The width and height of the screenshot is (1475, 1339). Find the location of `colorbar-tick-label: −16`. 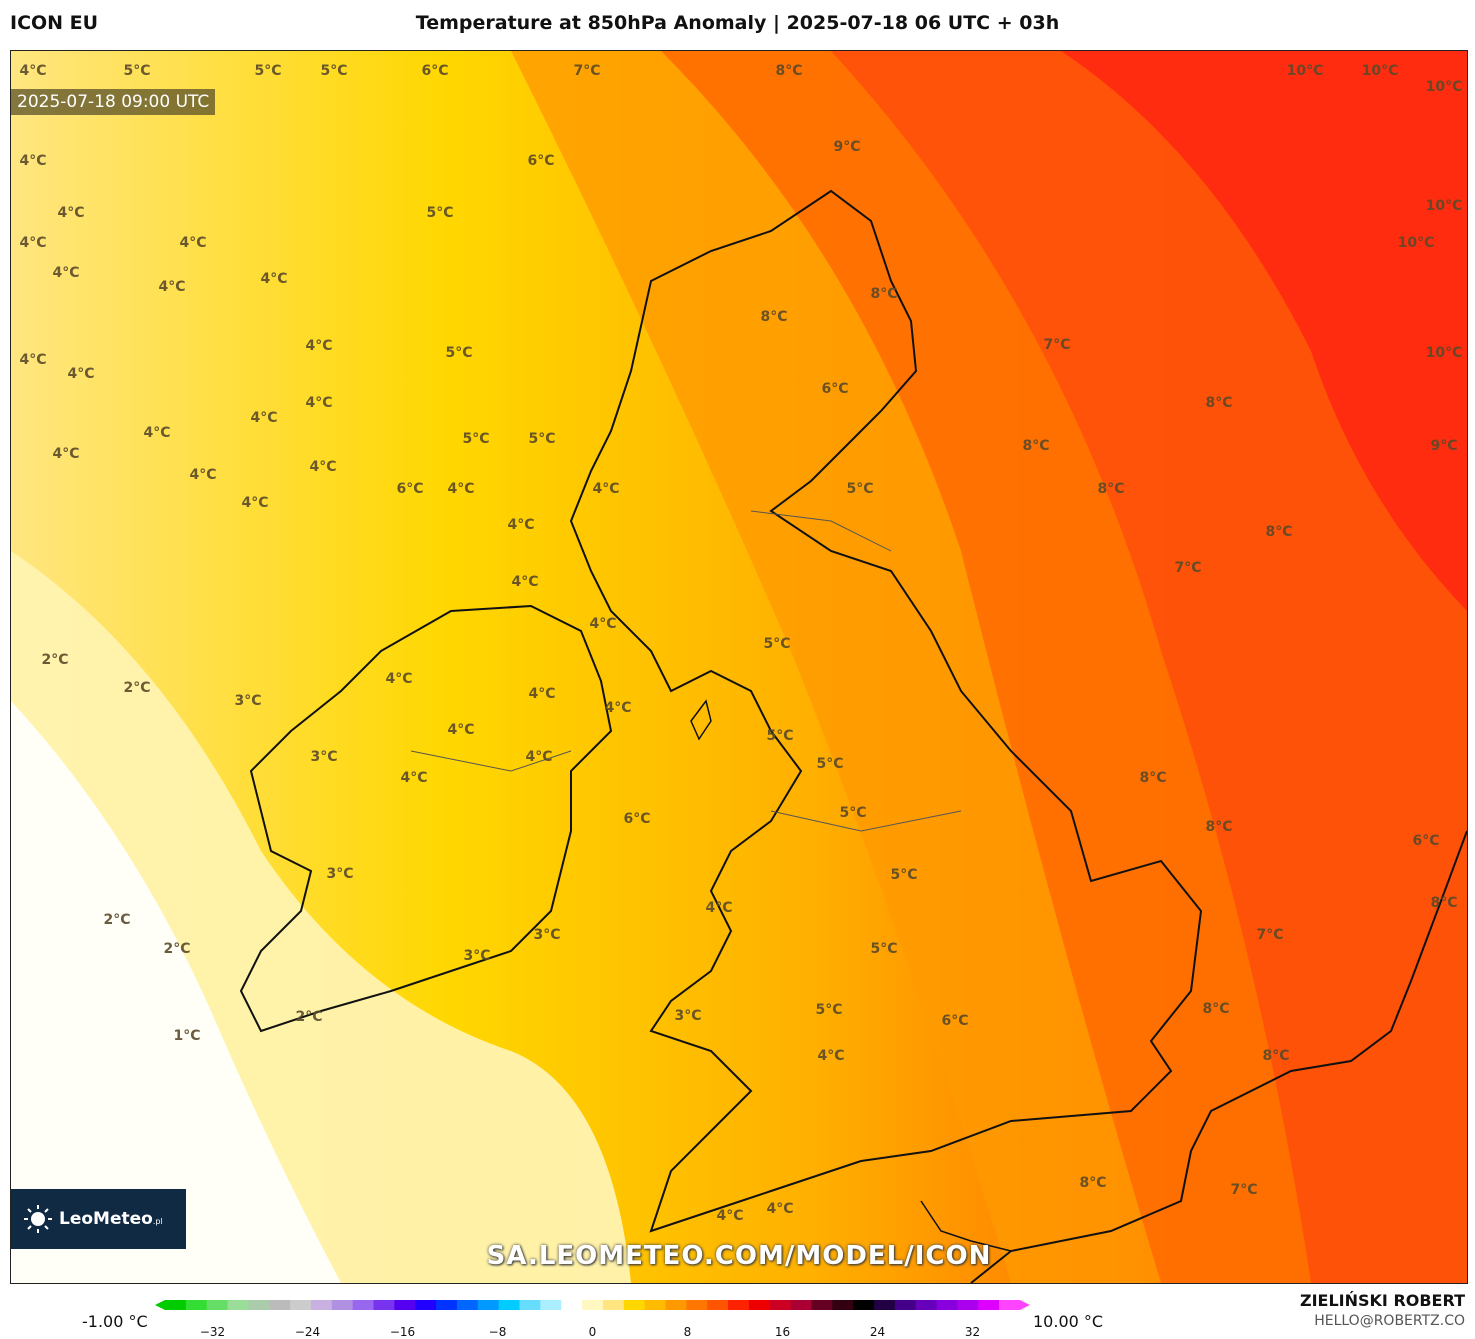

colorbar-tick-label: −16 is located at coordinates (402, 1332).